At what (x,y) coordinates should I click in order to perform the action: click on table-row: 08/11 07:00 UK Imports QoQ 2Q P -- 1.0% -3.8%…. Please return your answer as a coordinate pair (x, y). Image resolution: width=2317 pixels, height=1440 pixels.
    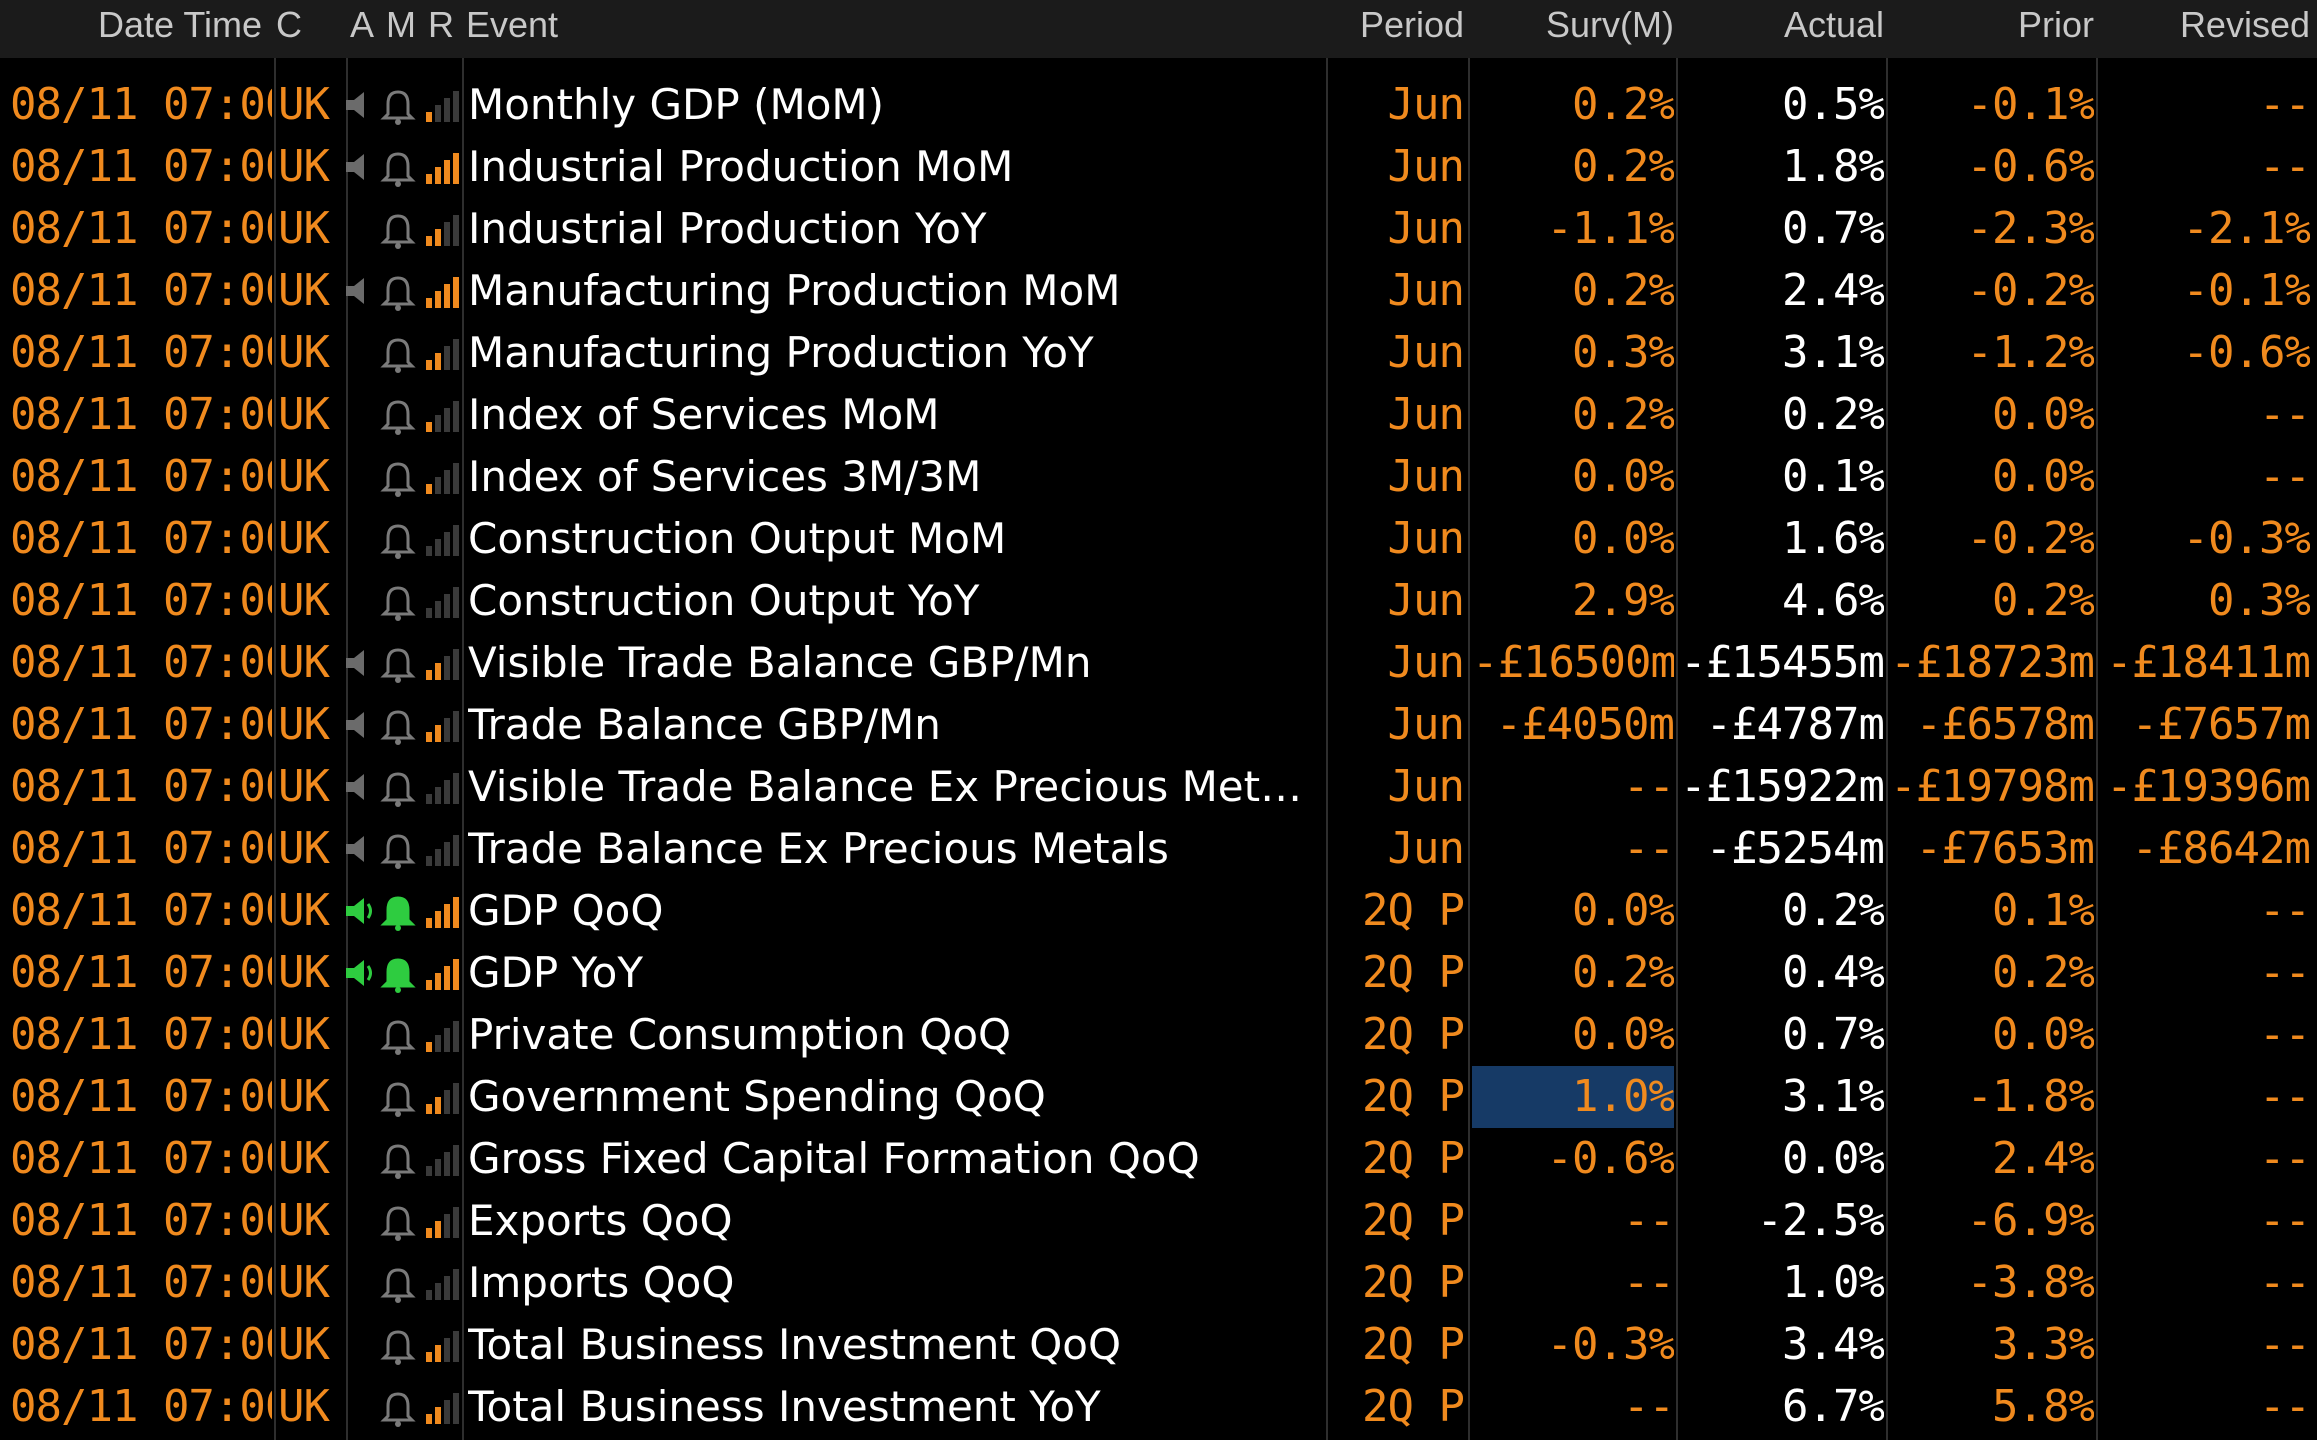
    Looking at the image, I should click on (1158, 1283).